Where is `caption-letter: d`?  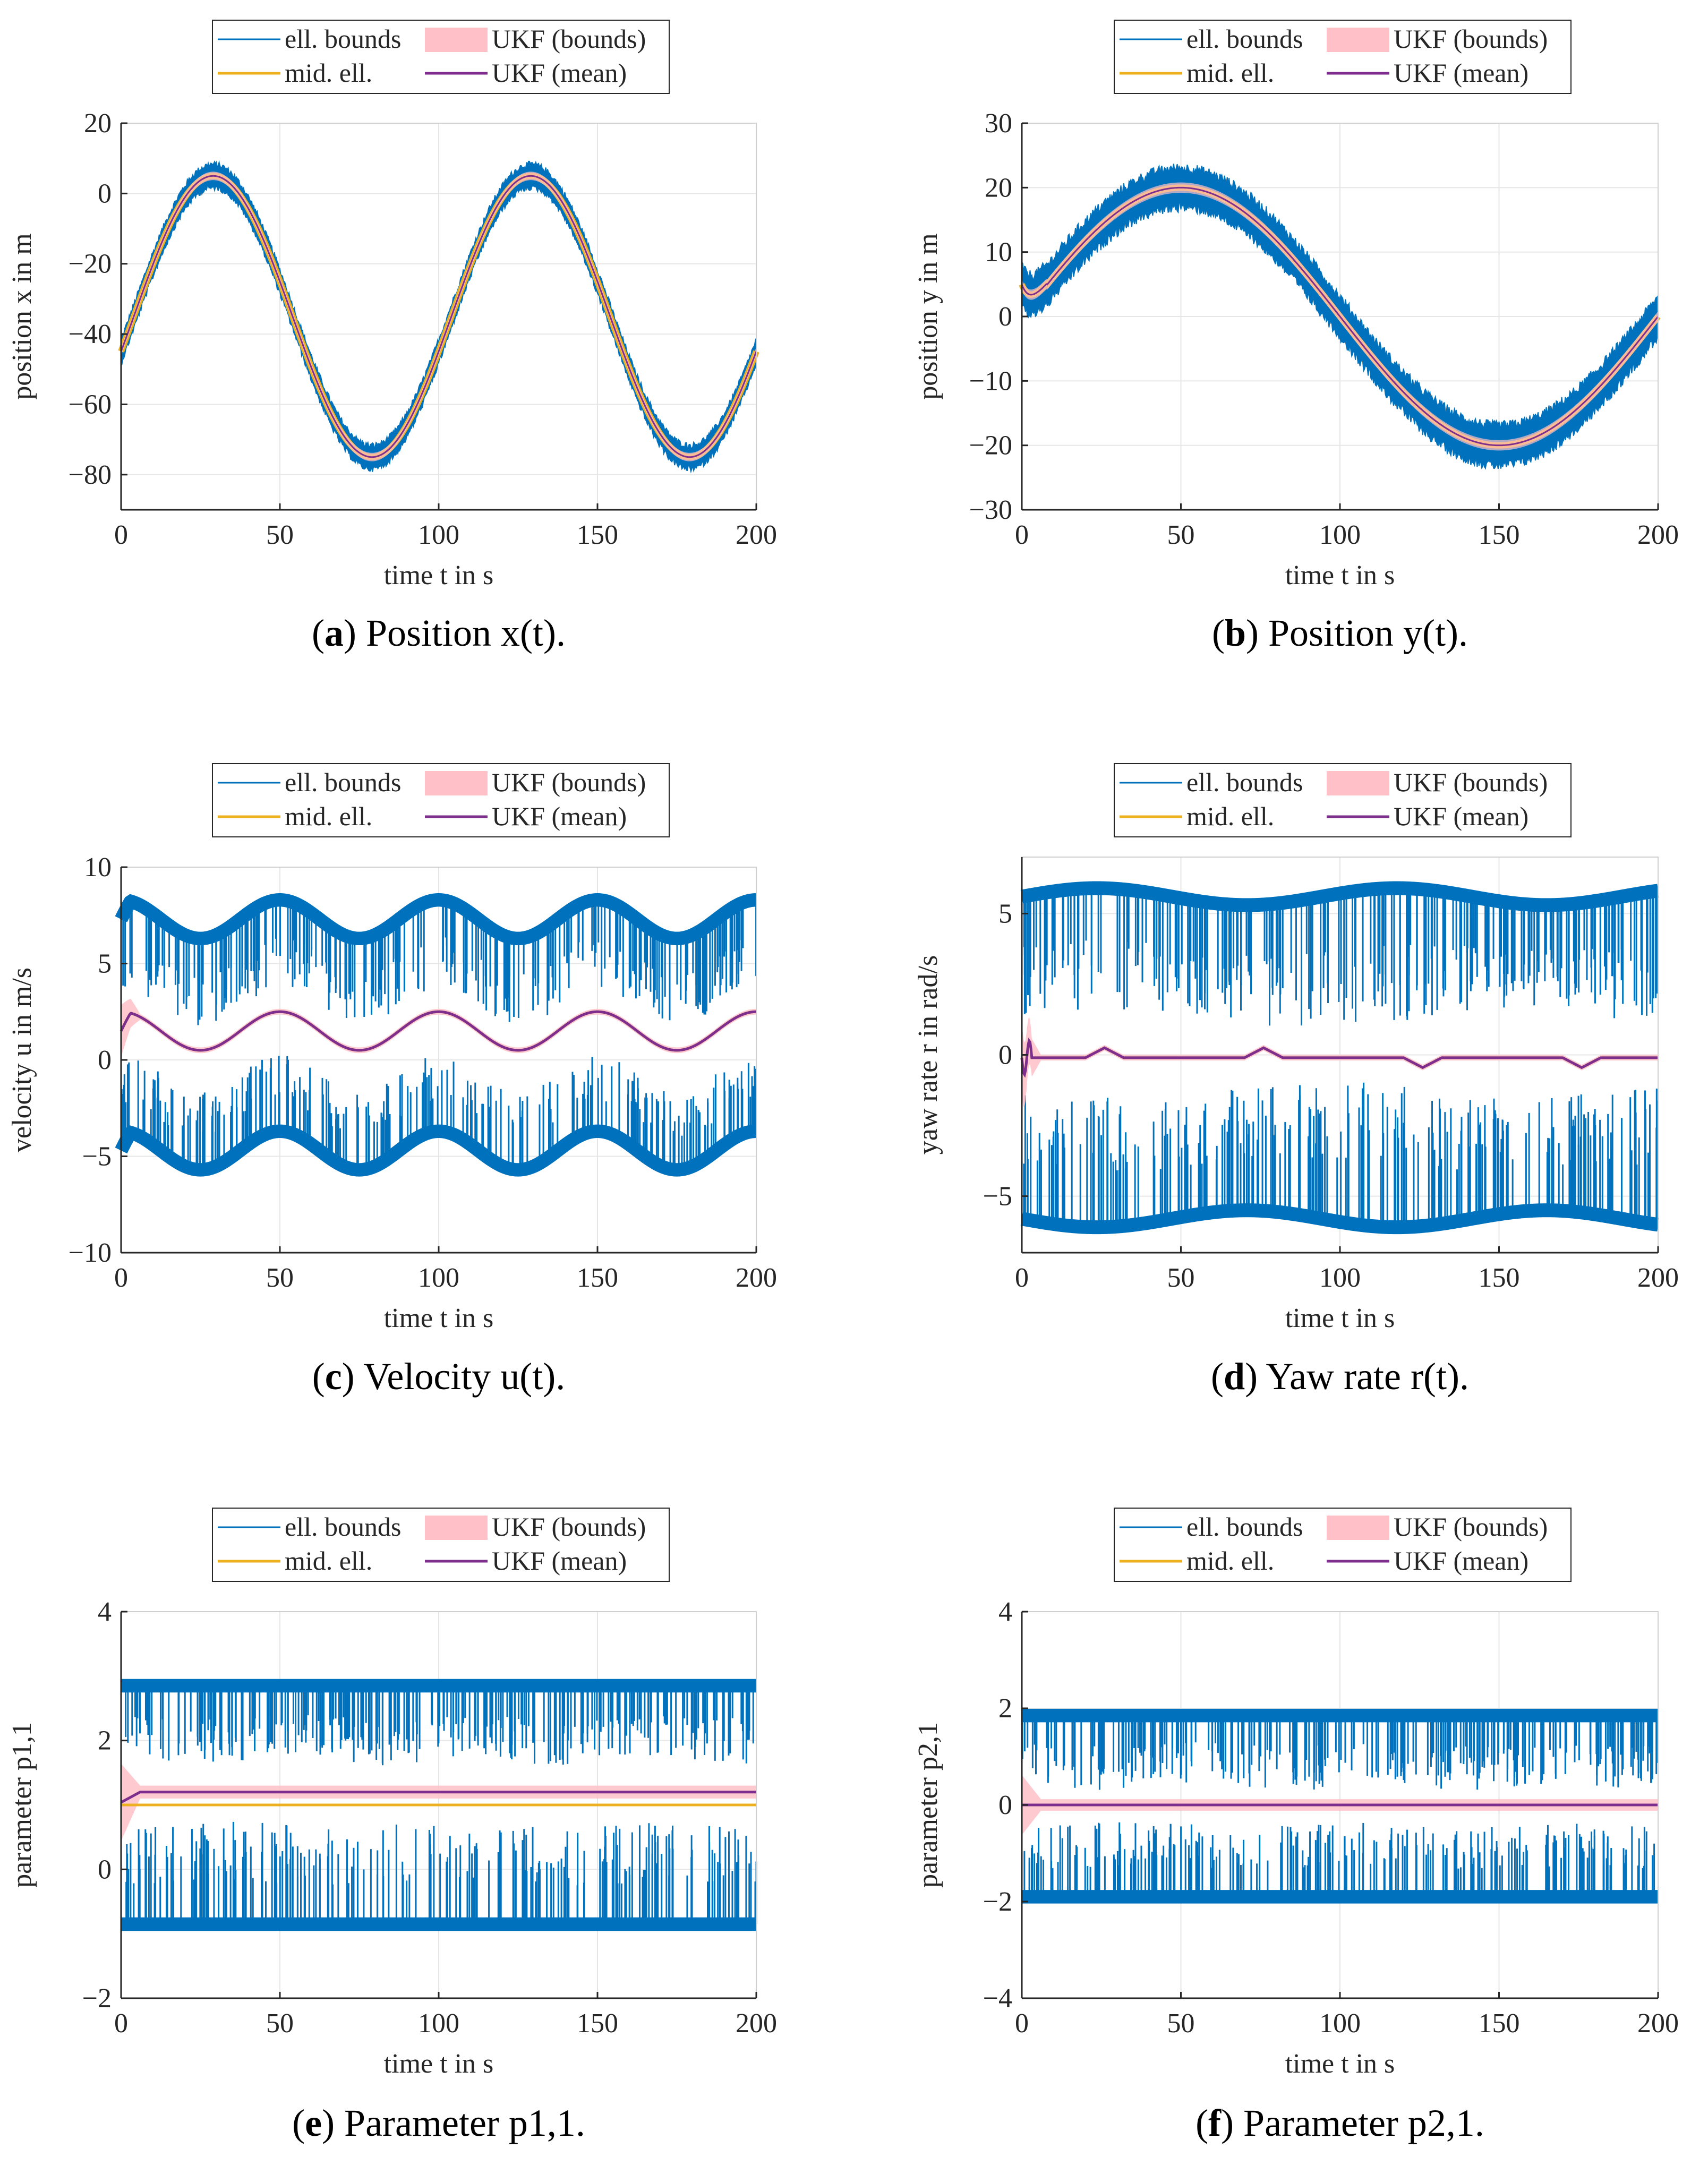 caption-letter: d is located at coordinates (1234, 1376).